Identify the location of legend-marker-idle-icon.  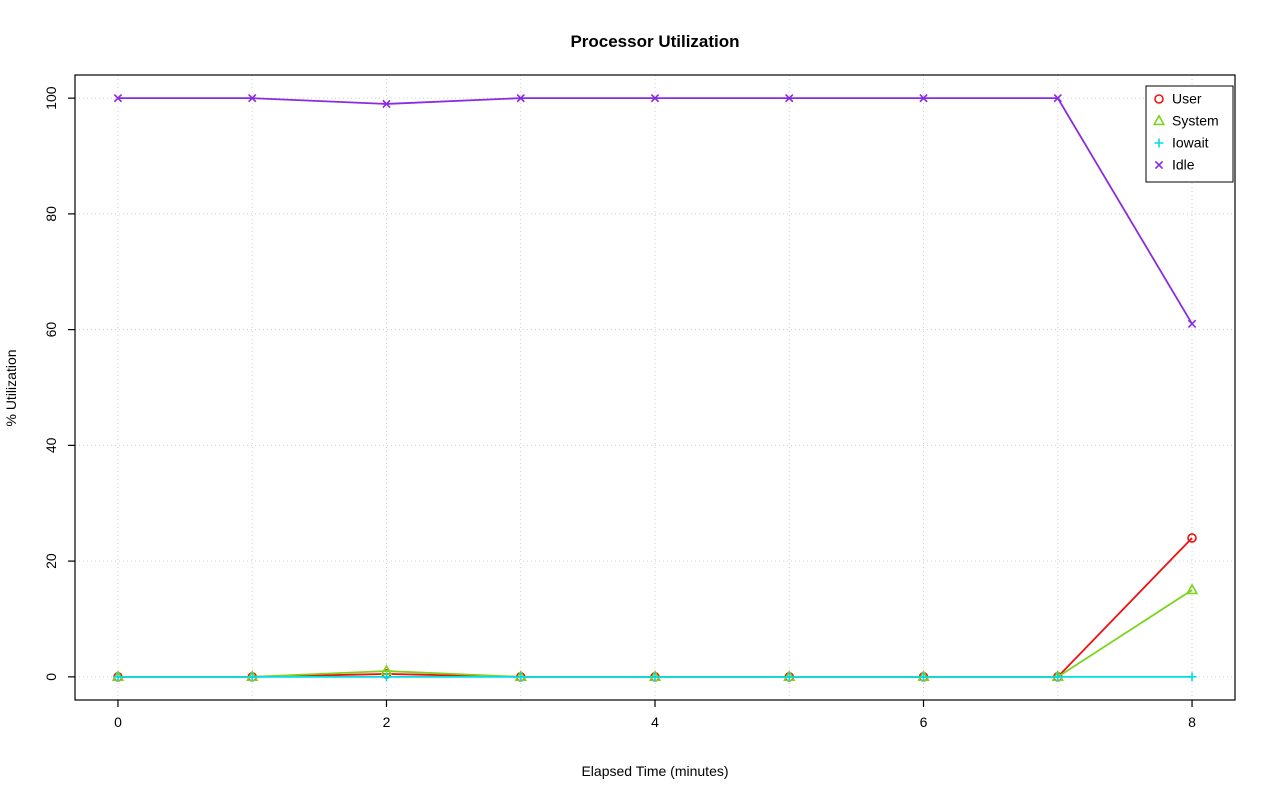
(1159, 165).